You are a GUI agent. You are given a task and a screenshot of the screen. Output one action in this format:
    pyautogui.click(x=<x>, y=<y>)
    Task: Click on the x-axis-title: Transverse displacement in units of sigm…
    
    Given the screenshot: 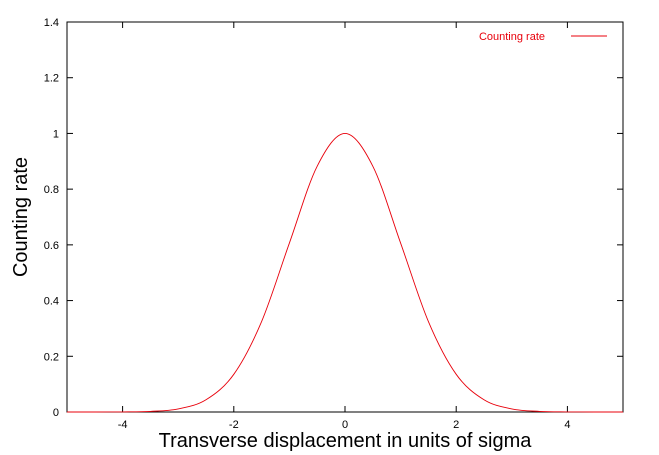 What is the action you would take?
    pyautogui.click(x=346, y=441)
    